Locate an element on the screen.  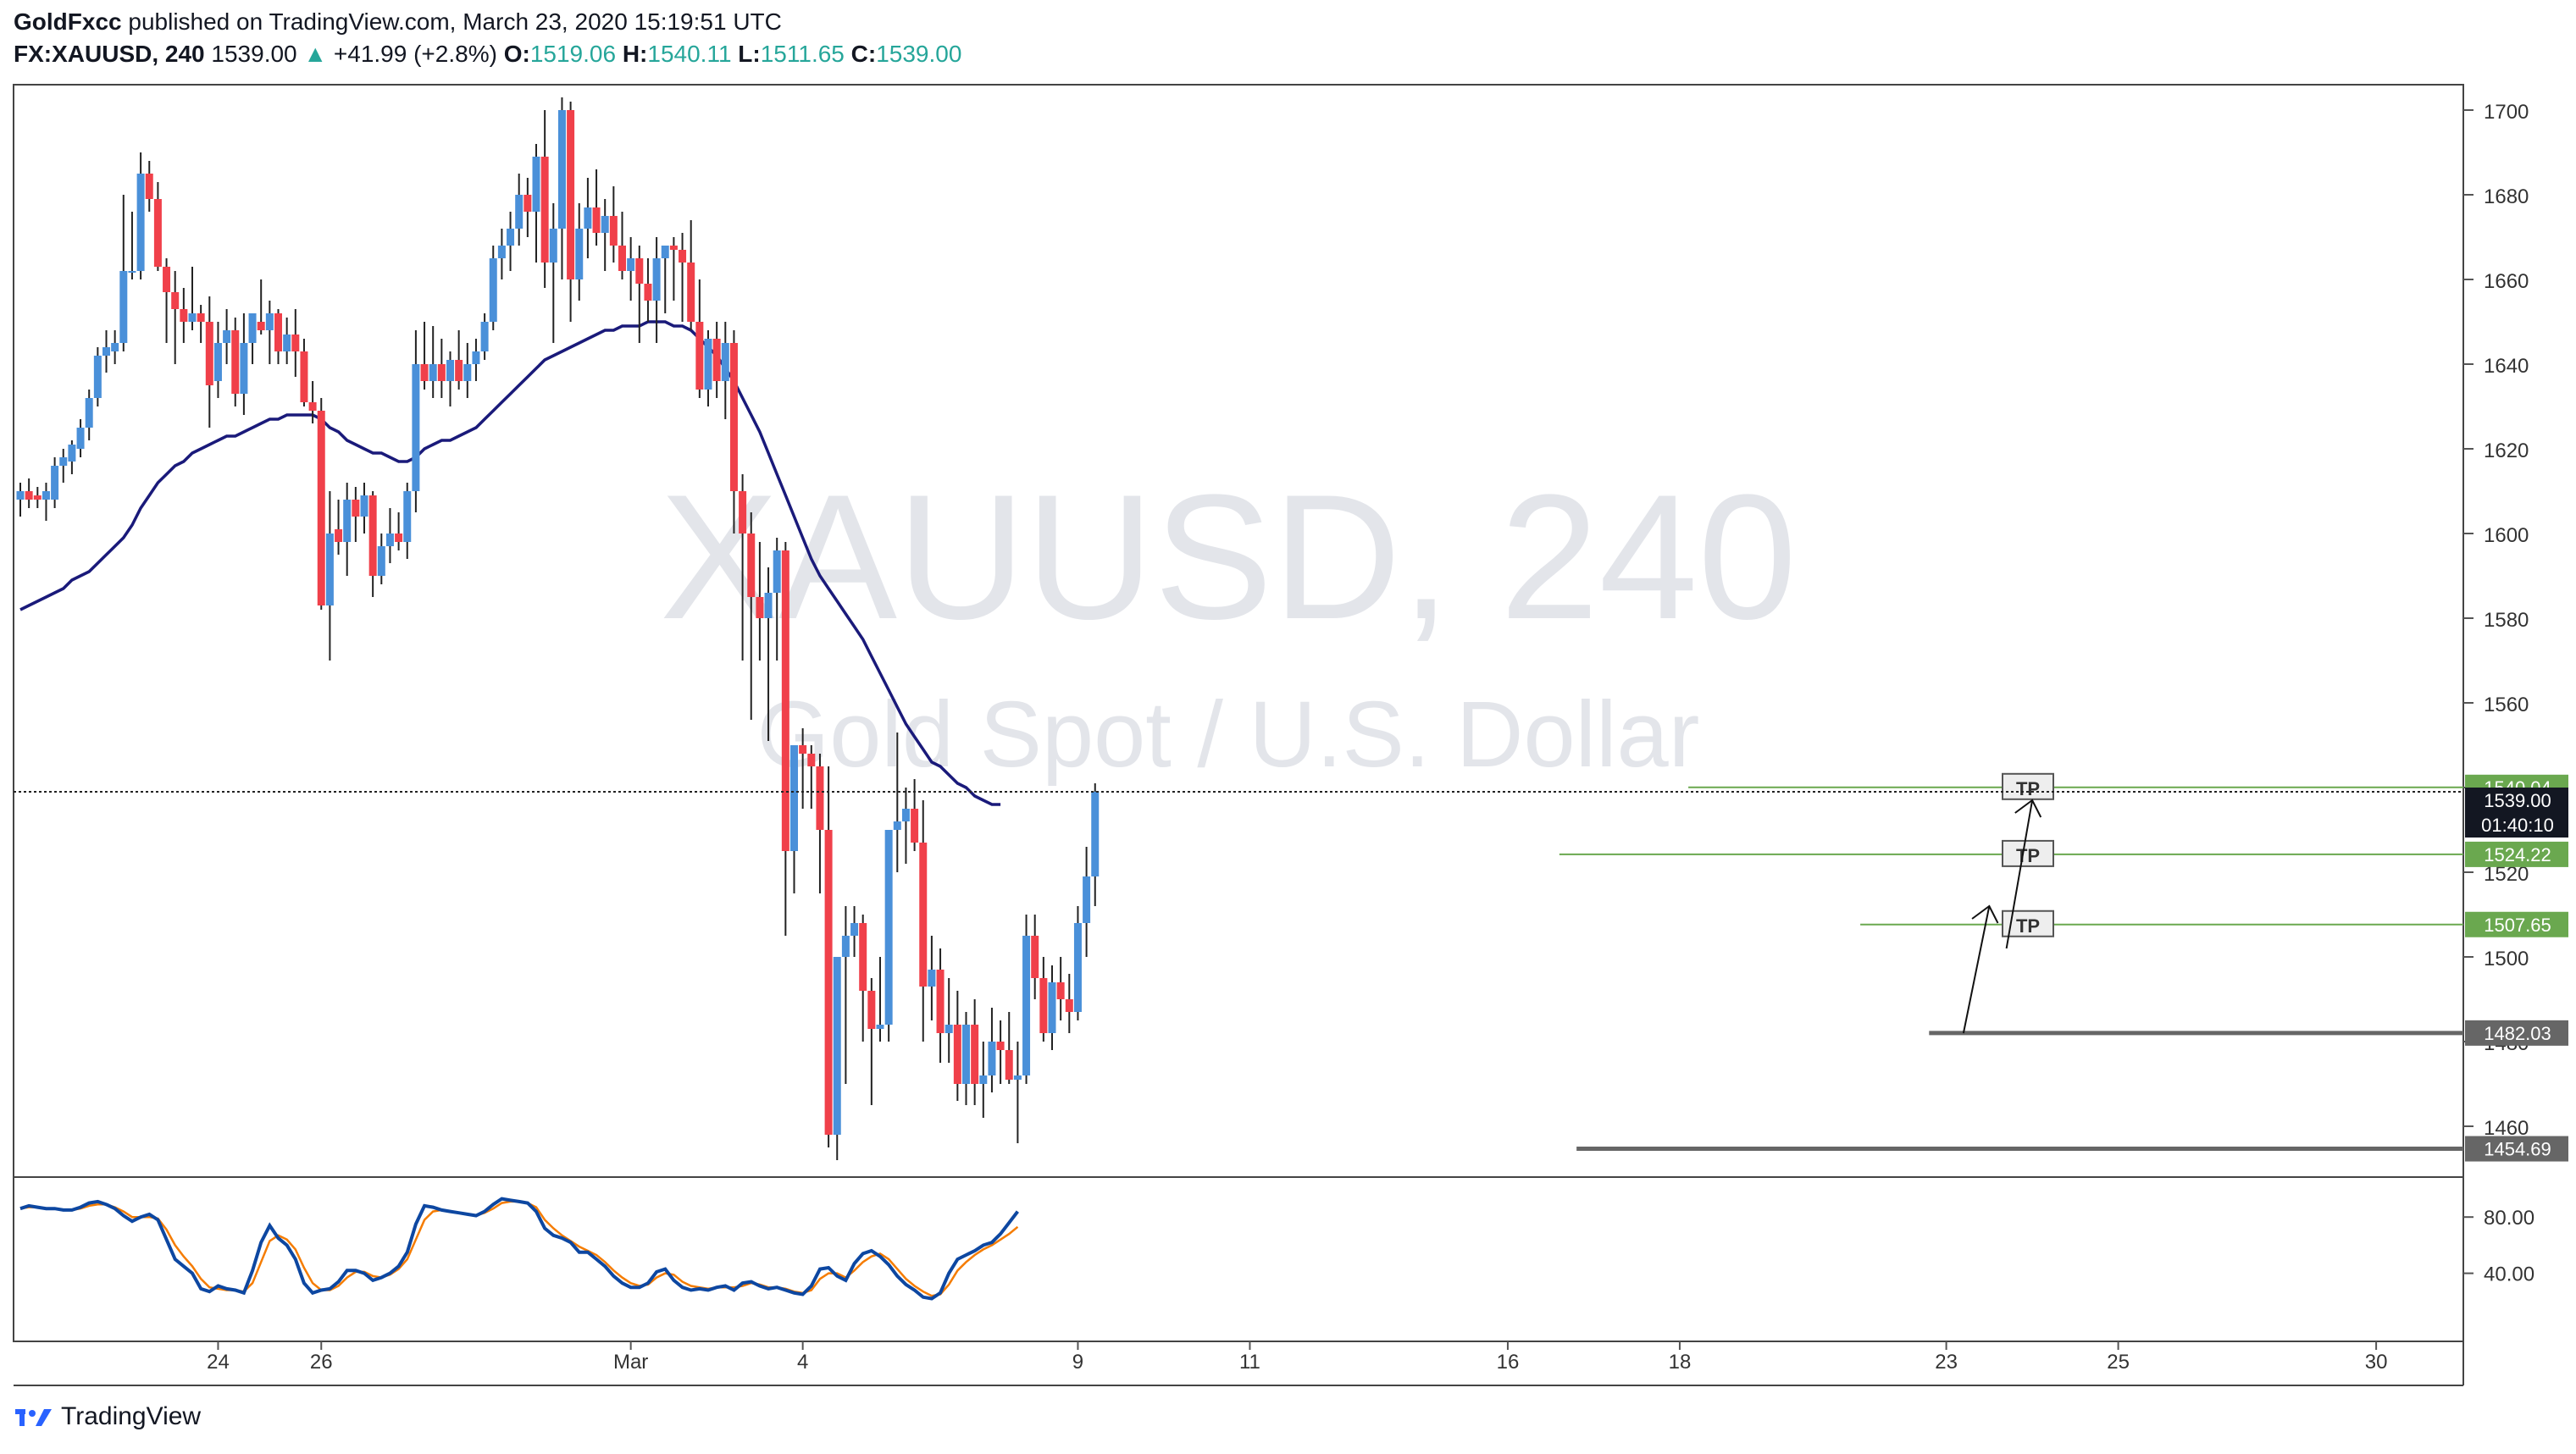
high-value: 1540.11 is located at coordinates (689, 54).